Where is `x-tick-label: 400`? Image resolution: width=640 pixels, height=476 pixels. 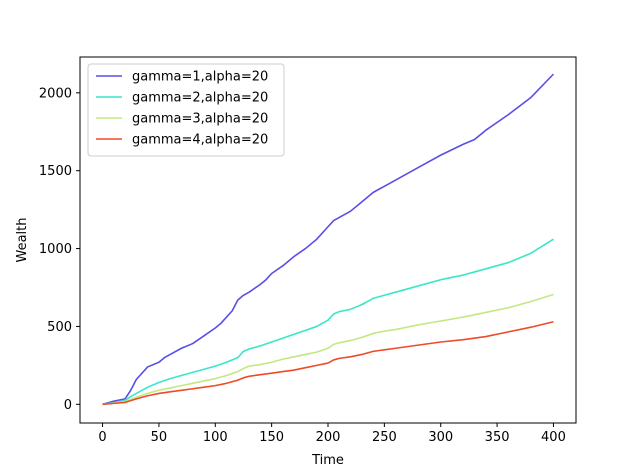
x-tick-label: 400 is located at coordinates (553, 437).